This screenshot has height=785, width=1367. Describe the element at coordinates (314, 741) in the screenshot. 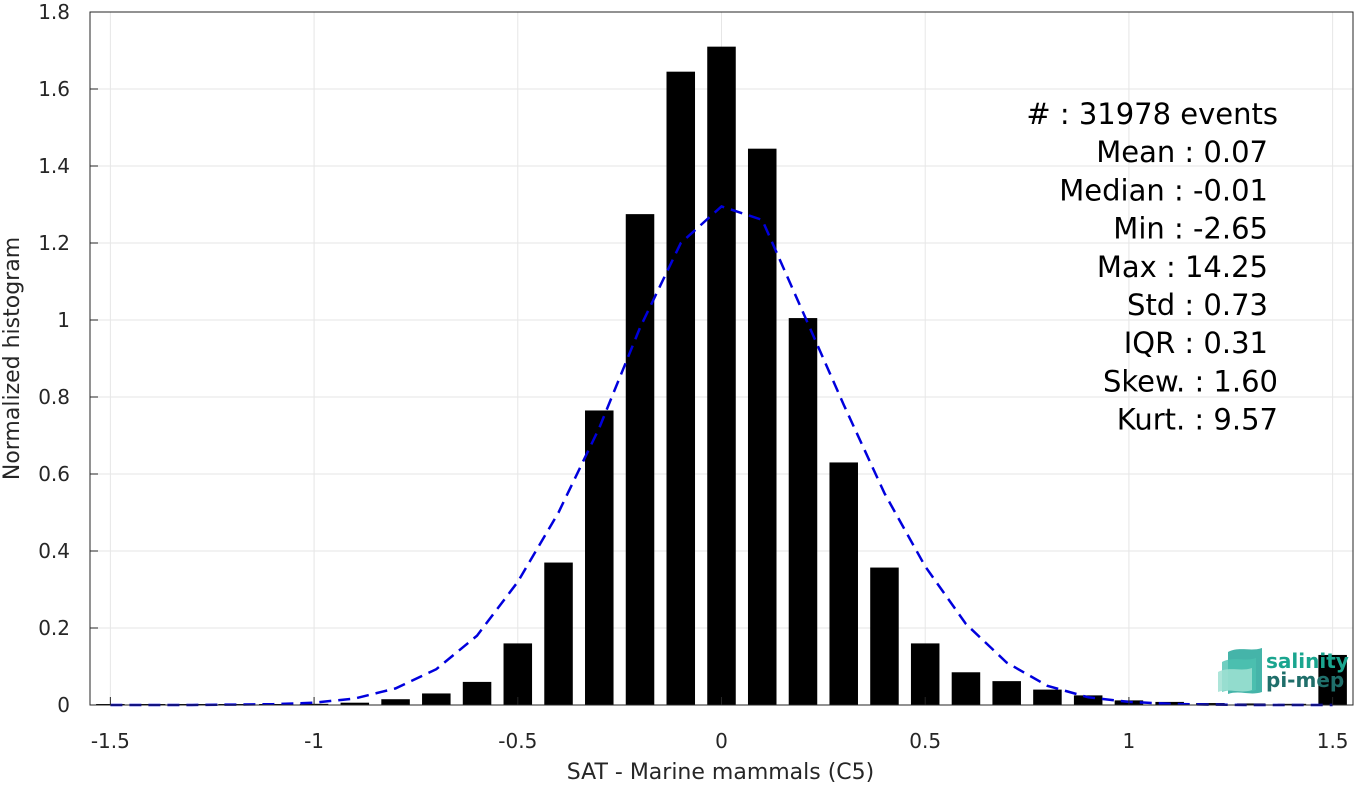

I see `x-tick-label: -1` at that location.